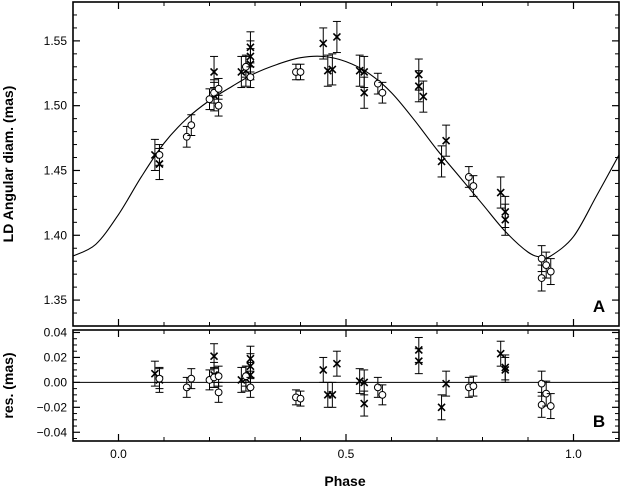 The width and height of the screenshot is (620, 496). Describe the element at coordinates (56, 235) in the screenshot. I see `y-tick-label: 1.40` at that location.